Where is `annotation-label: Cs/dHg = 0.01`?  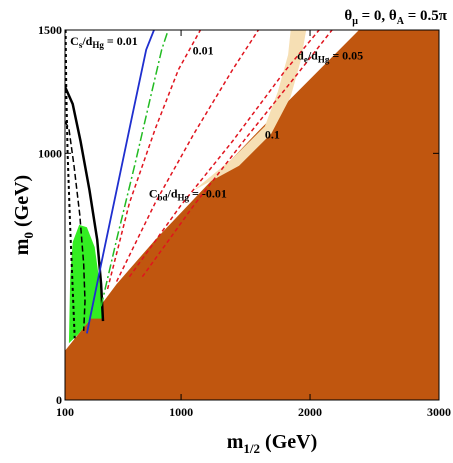
annotation-label: Cs/dHg = 0.01 is located at coordinates (104, 42).